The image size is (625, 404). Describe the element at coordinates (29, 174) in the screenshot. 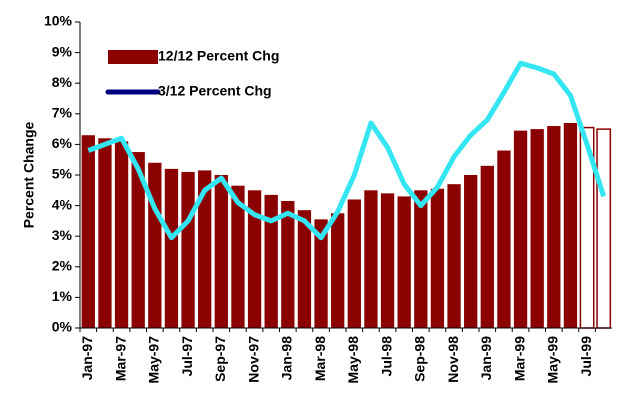

I see `y-axis-label: Percent Change` at that location.